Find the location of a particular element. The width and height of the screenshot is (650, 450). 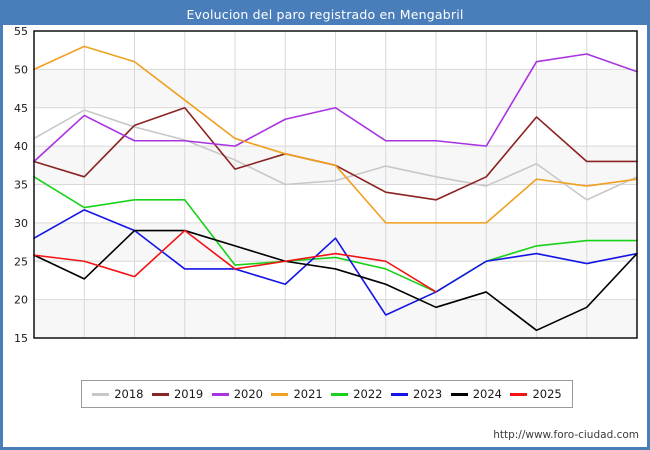

y-tick-label: 50 is located at coordinates (21, 69).